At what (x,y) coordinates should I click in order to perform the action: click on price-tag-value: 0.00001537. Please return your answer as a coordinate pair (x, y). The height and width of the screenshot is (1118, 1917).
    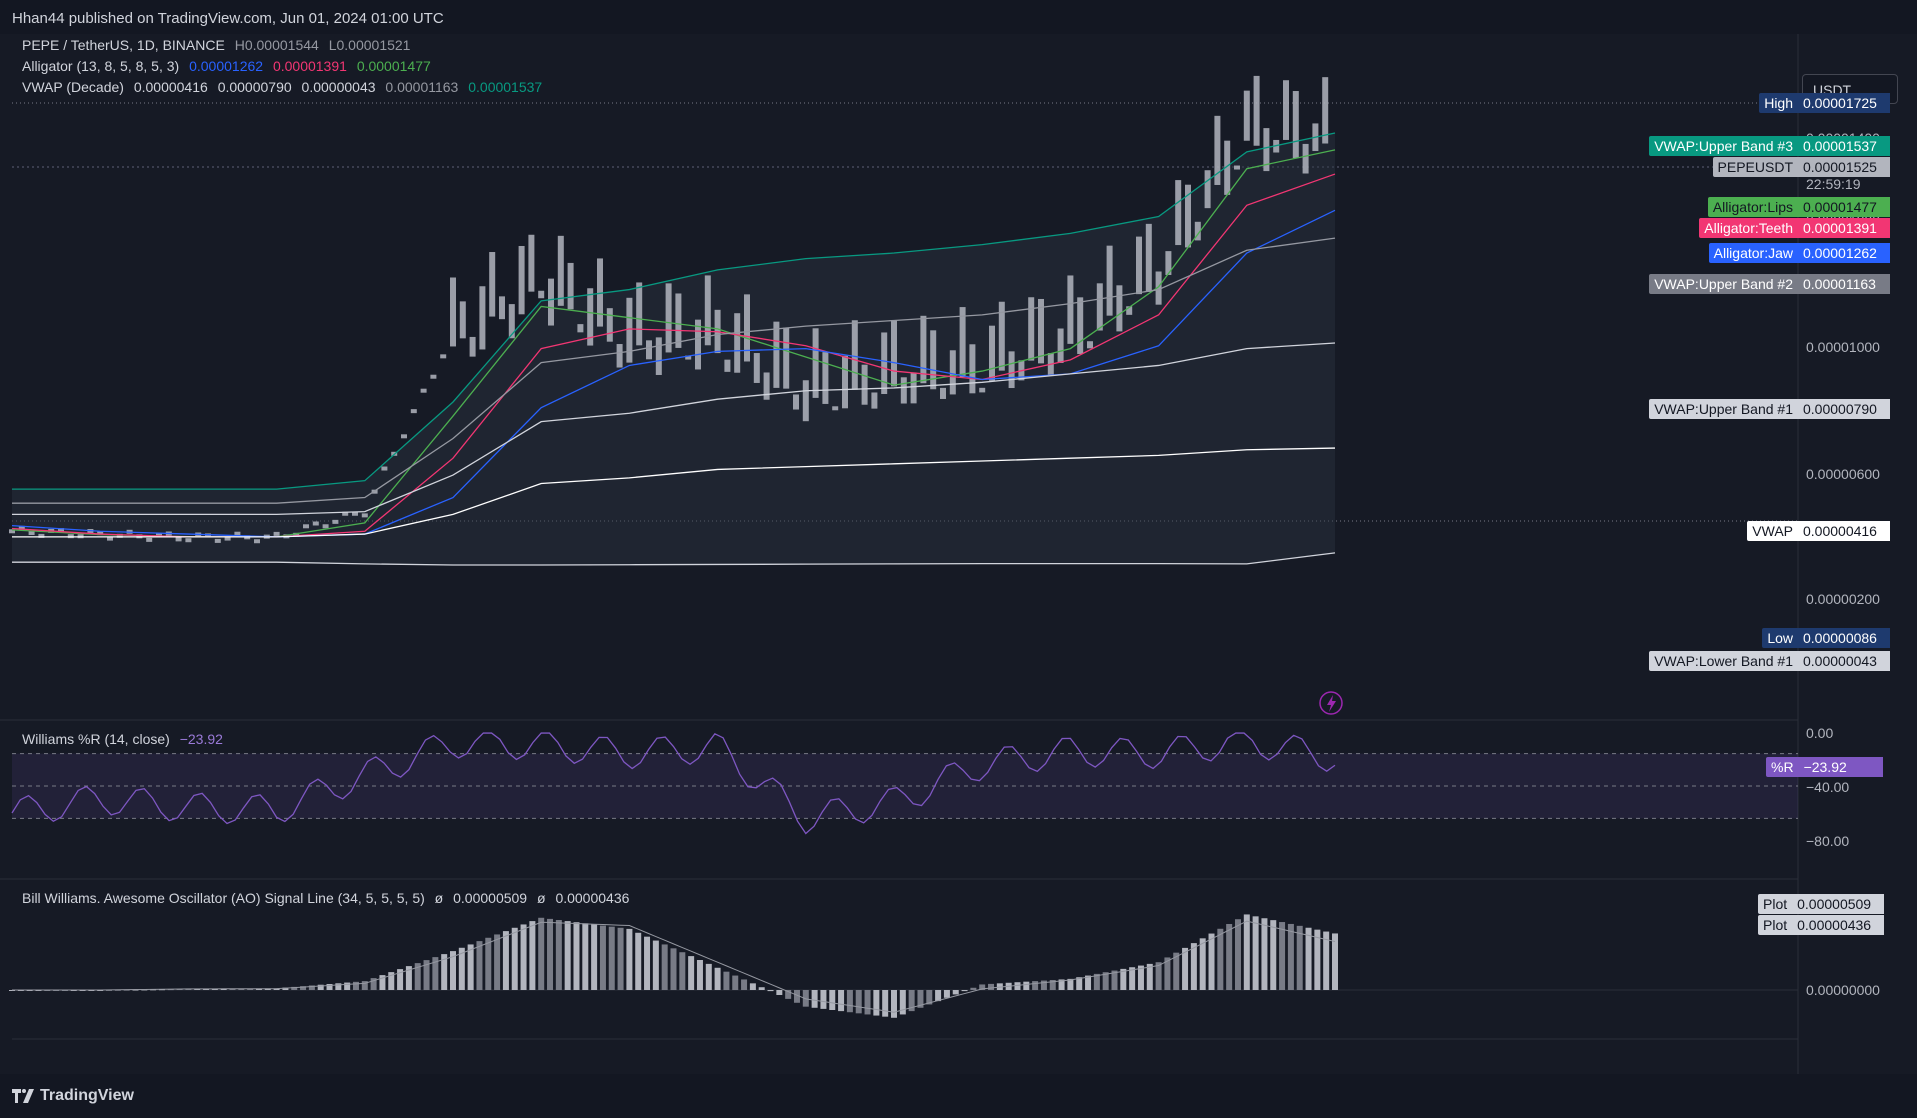
    Looking at the image, I should click on (1844, 146).